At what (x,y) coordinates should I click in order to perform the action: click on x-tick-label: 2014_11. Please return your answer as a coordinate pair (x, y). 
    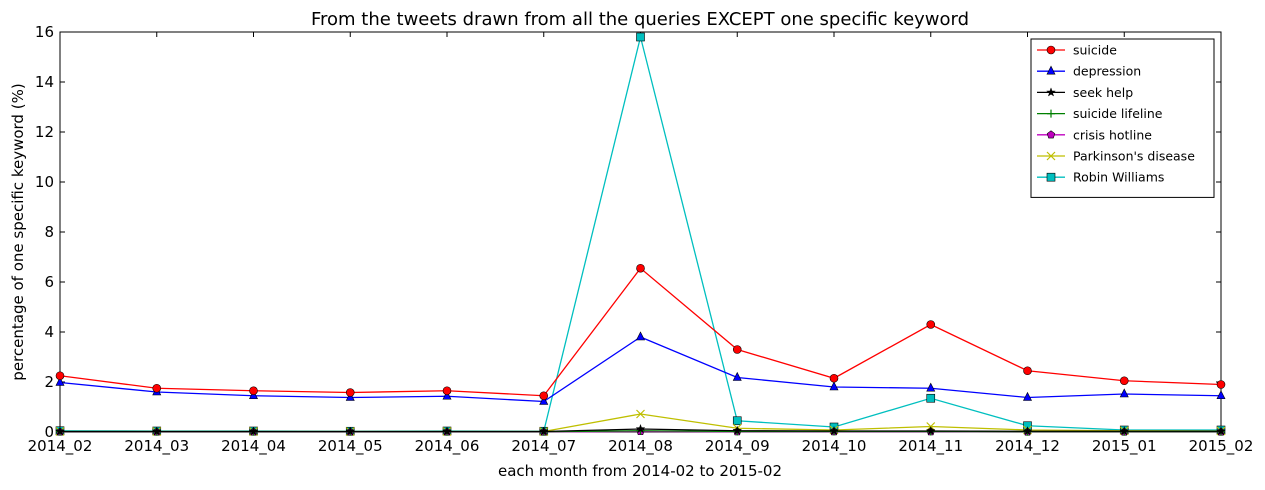
    Looking at the image, I should click on (930, 446).